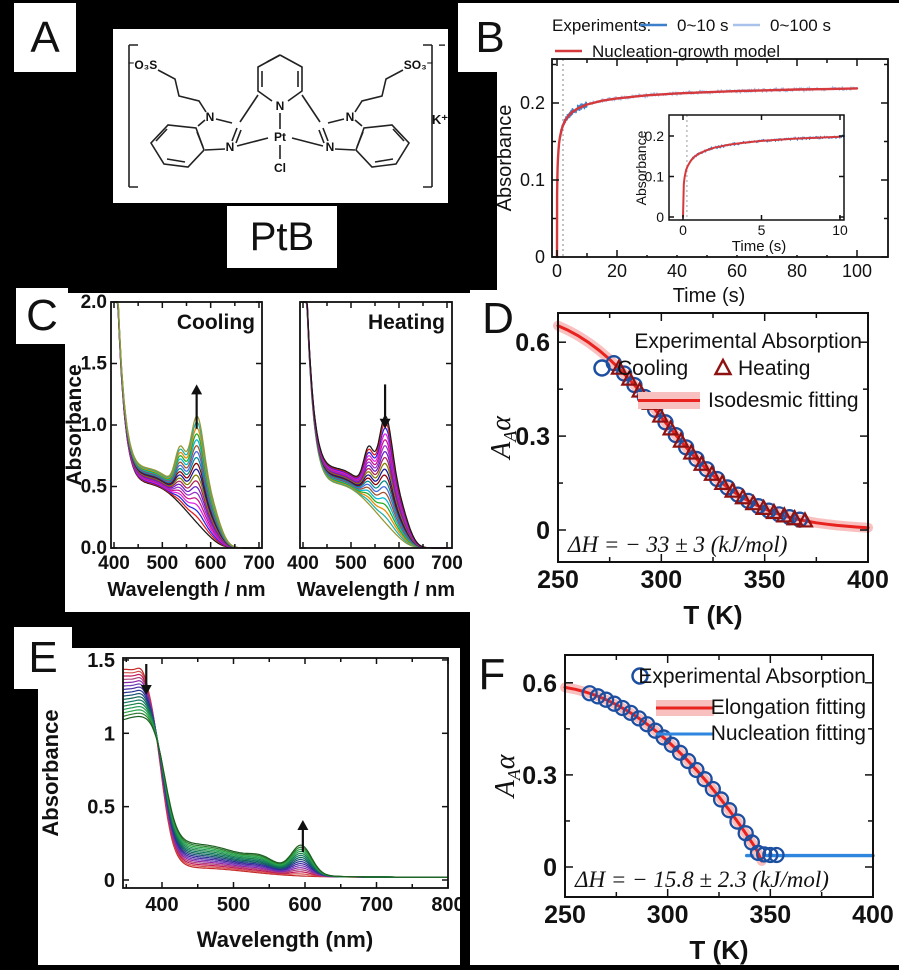 The height and width of the screenshot is (970, 899). What do you see at coordinates (490, 37) in the screenshot?
I see `panel-label-b: B` at bounding box center [490, 37].